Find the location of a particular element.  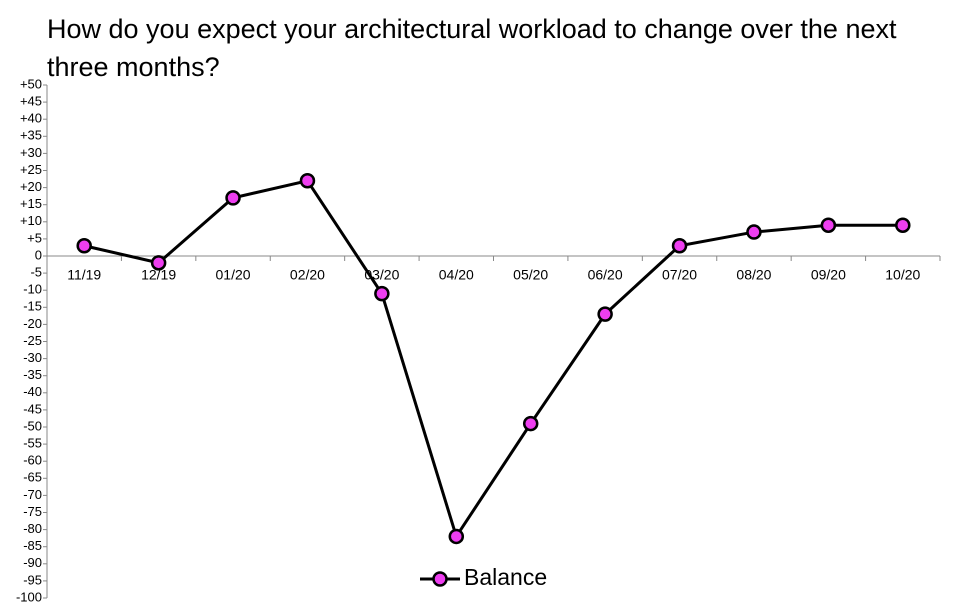

y-tick-label: -35 is located at coordinates (32, 374).